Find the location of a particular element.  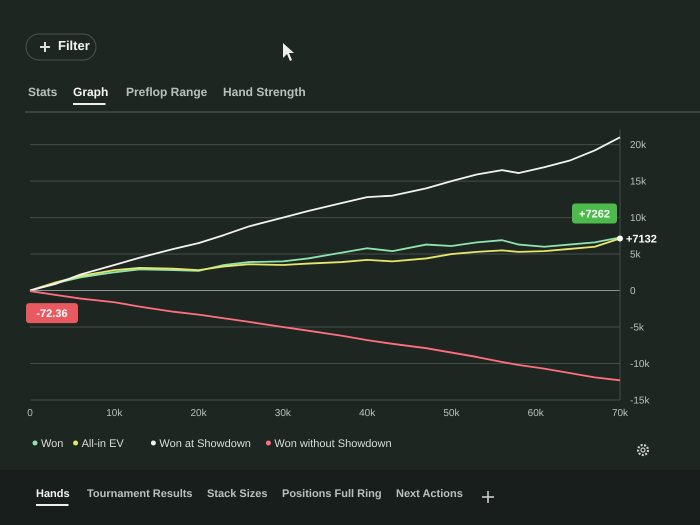

annotation: -72.36 is located at coordinates (52, 314).